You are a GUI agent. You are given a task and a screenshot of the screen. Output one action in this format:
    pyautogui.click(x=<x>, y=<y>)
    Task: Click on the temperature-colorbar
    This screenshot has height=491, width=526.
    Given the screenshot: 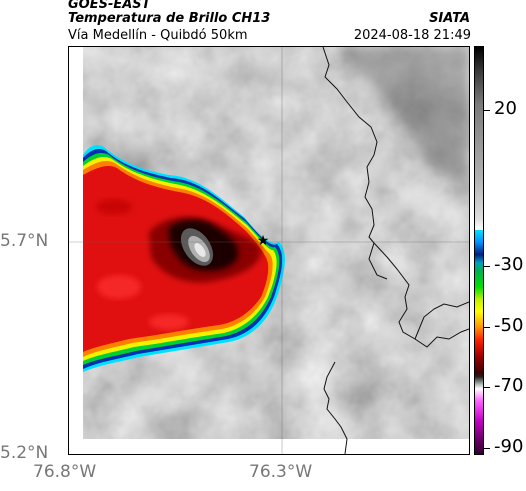 What is the action you would take?
    pyautogui.click(x=479, y=250)
    